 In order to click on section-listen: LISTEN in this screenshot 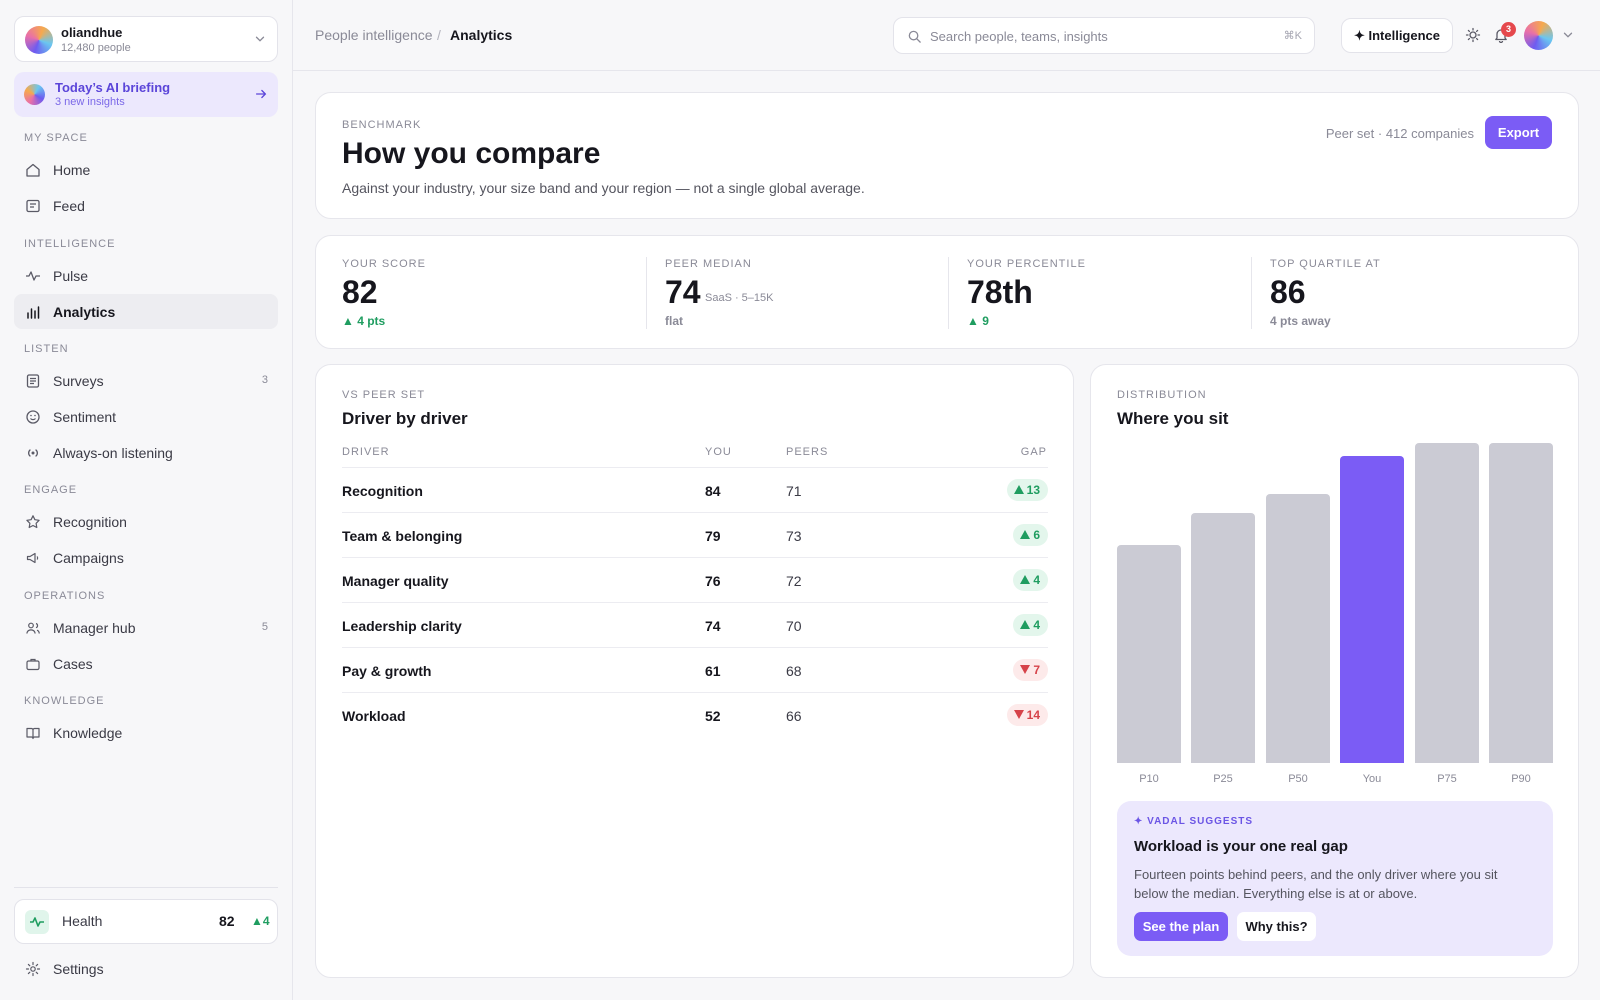, I will do `click(46, 349)`.